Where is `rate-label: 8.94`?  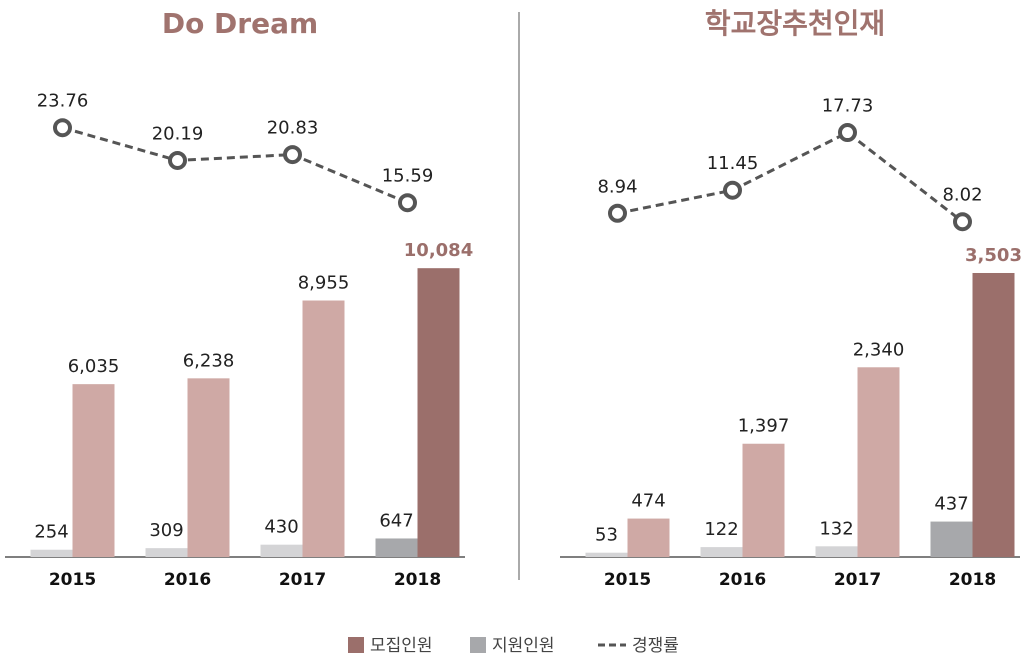 rate-label: 8.94 is located at coordinates (617, 186).